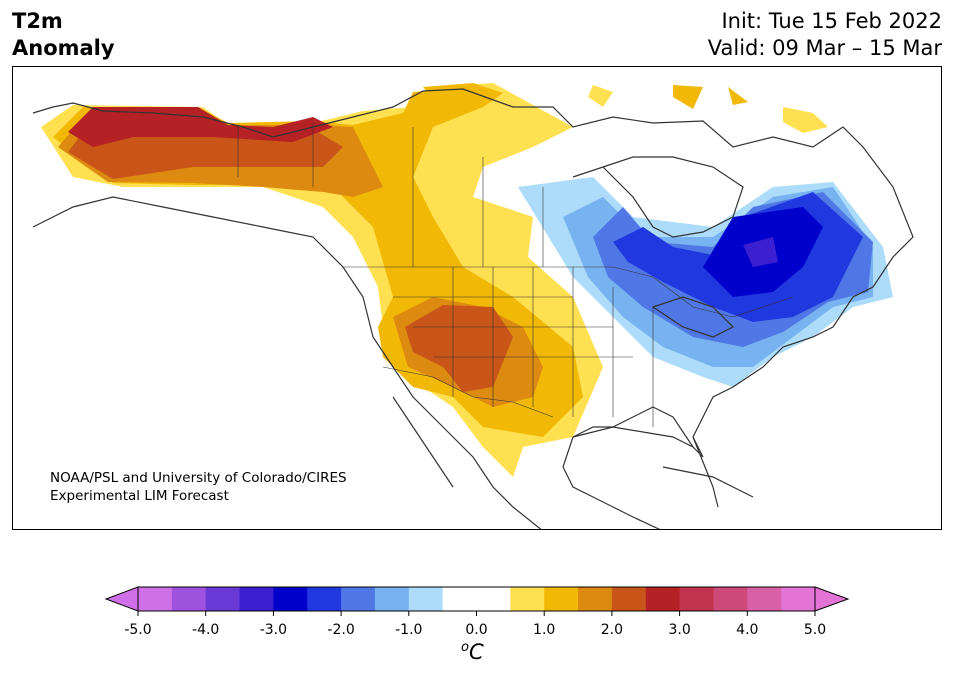 This screenshot has height=680, width=953. Describe the element at coordinates (679, 630) in the screenshot. I see `colorbar-tick-label: 3.0` at that location.